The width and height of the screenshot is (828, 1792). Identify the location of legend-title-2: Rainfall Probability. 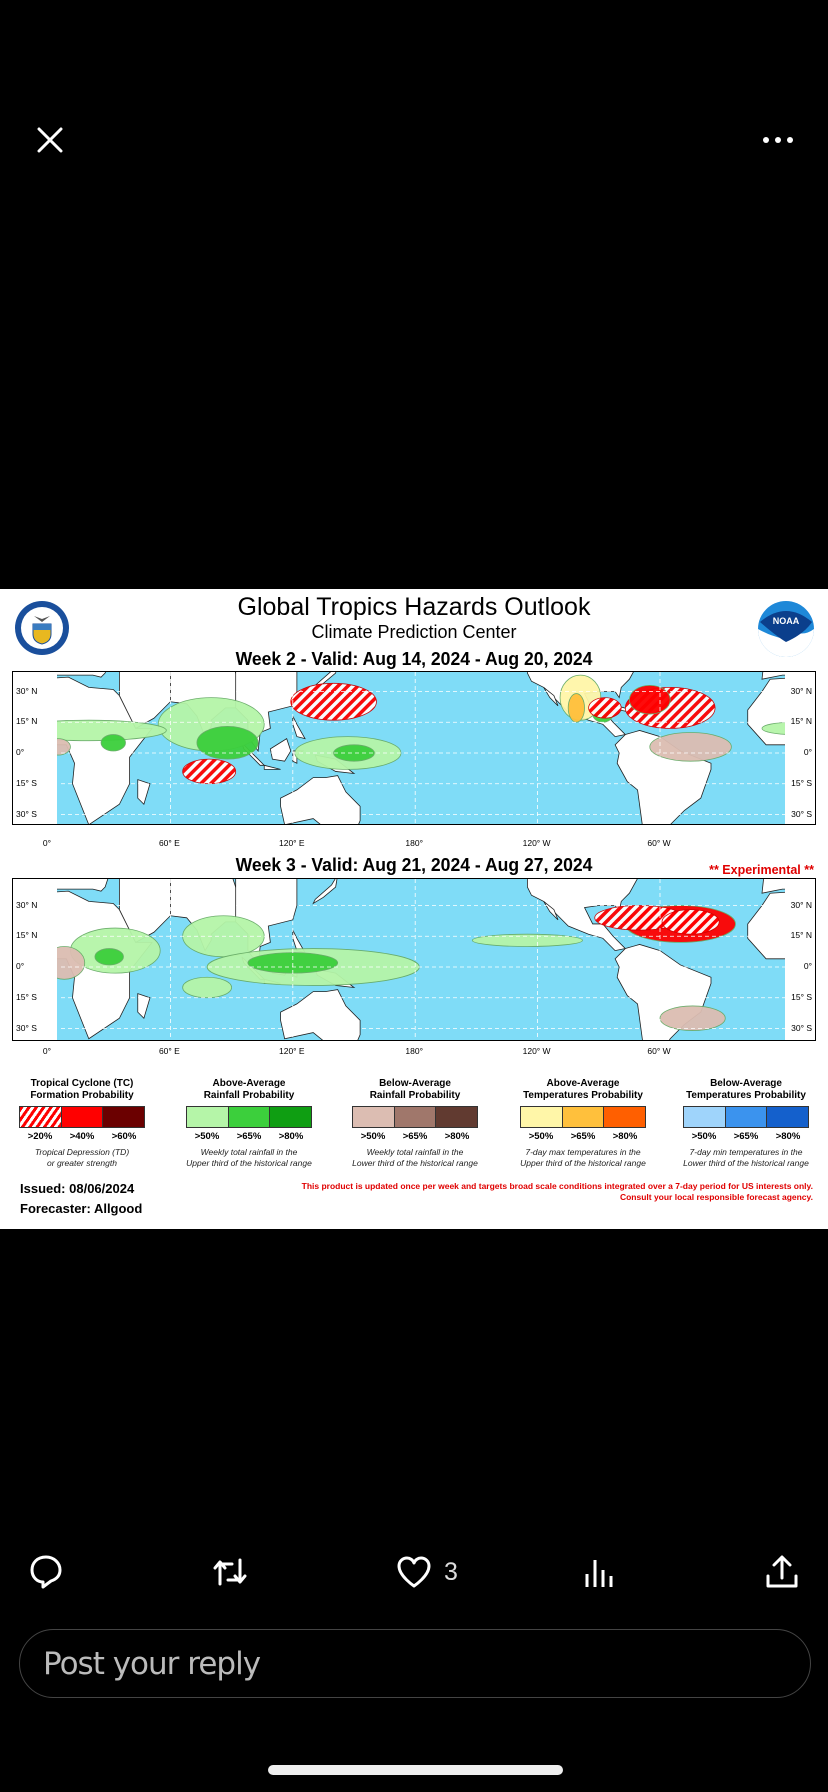
(249, 1095).